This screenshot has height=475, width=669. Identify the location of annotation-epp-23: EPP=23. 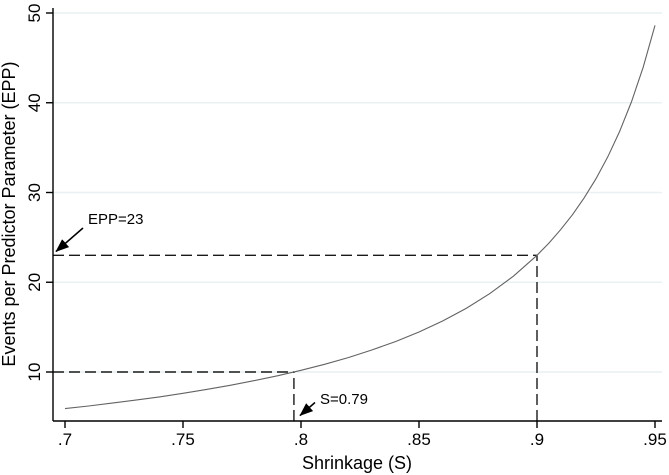
(99, 232).